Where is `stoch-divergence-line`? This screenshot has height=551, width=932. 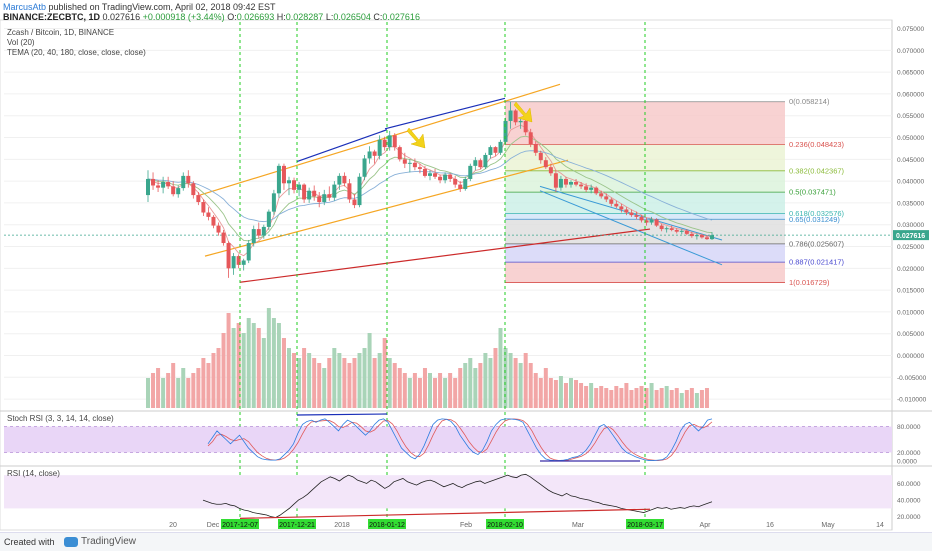
stoch-divergence-line is located at coordinates (342, 414).